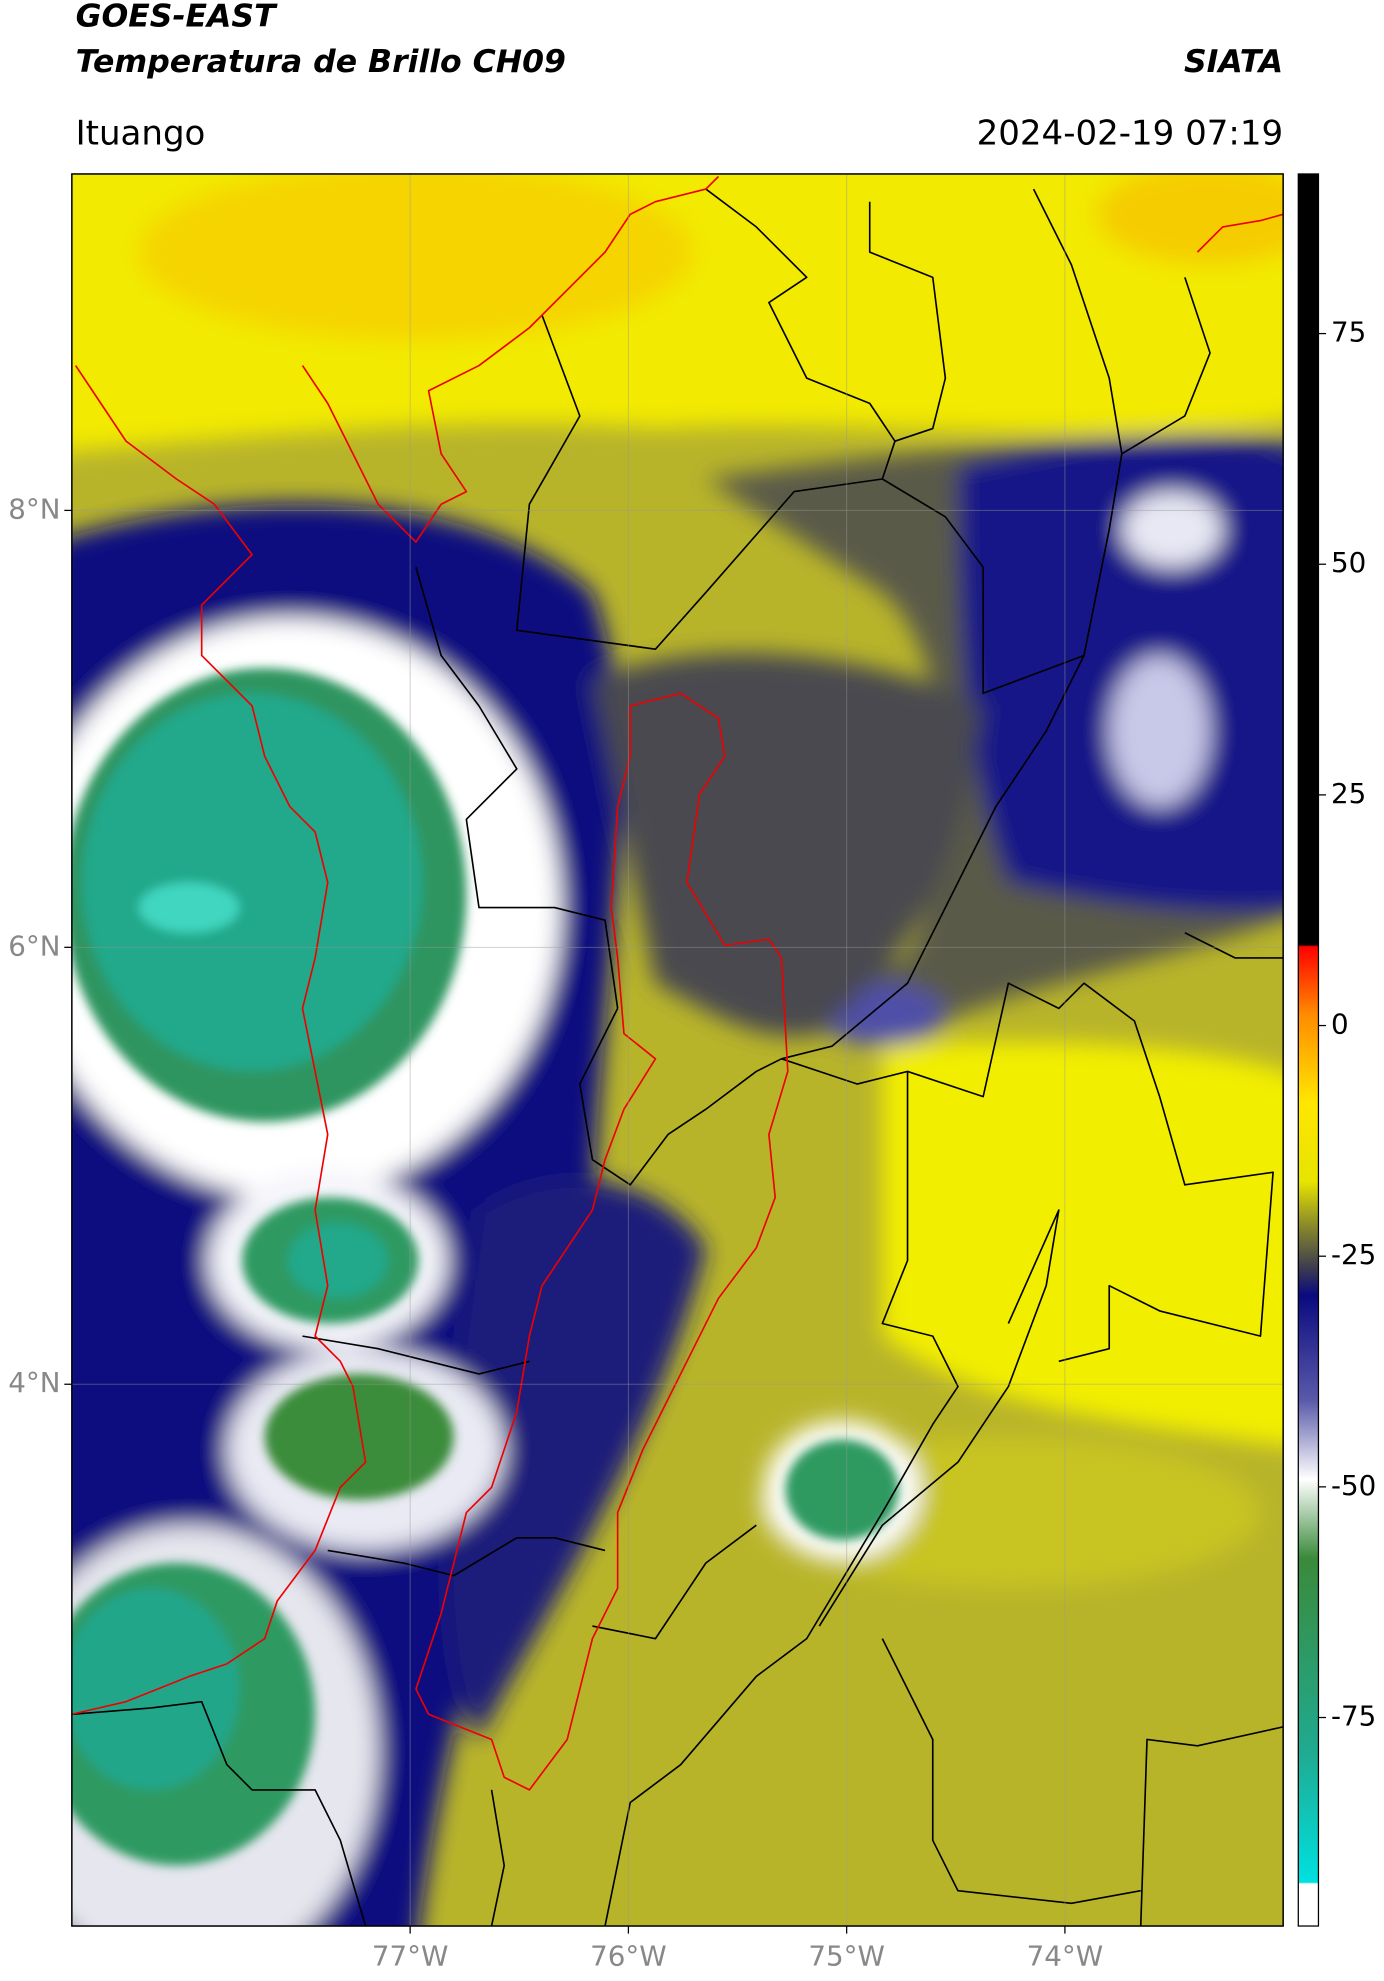  I want to click on x-tick-label: 77°W, so click(410, 1956).